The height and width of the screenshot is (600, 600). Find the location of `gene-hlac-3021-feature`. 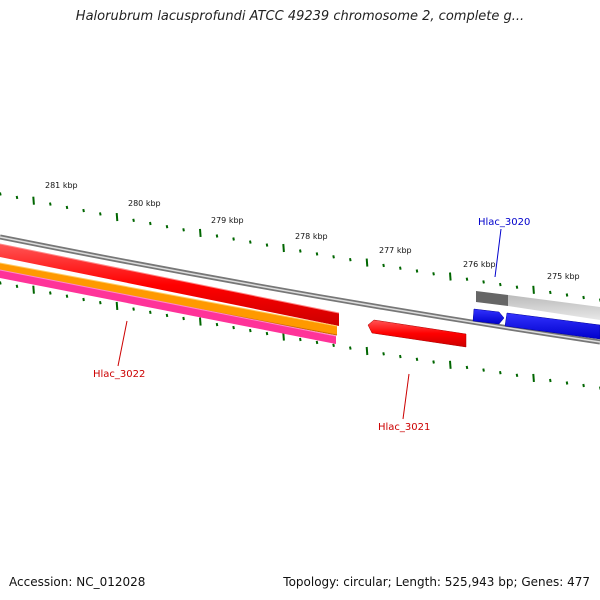

gene-hlac-3021-feature is located at coordinates (417, 333).